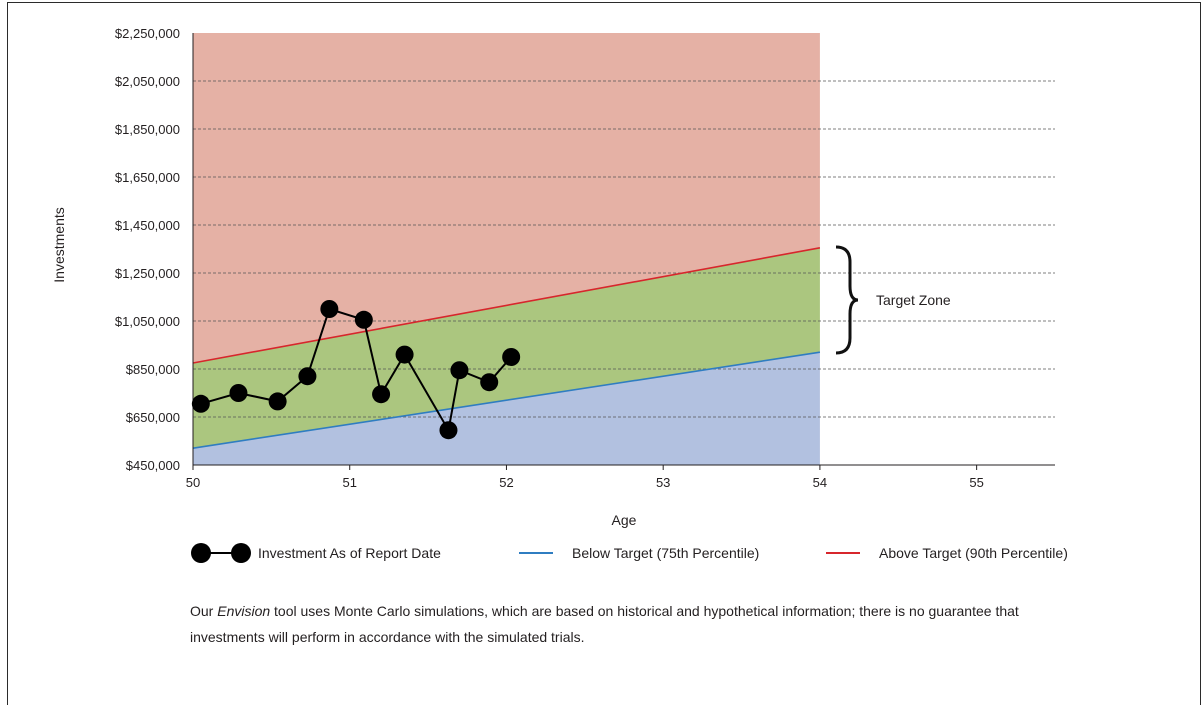  What do you see at coordinates (506, 482) in the screenshot?
I see `x-tick-label: 52` at bounding box center [506, 482].